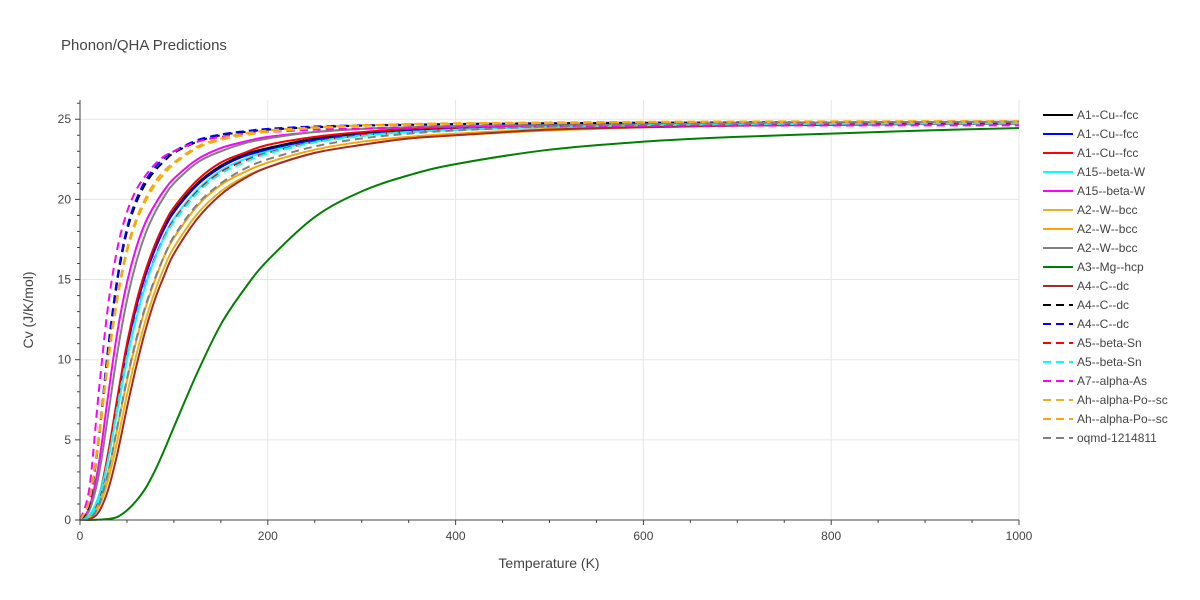 Image resolution: width=1200 pixels, height=600 pixels. I want to click on legend-label: A7--alpha-As, so click(1112, 381).